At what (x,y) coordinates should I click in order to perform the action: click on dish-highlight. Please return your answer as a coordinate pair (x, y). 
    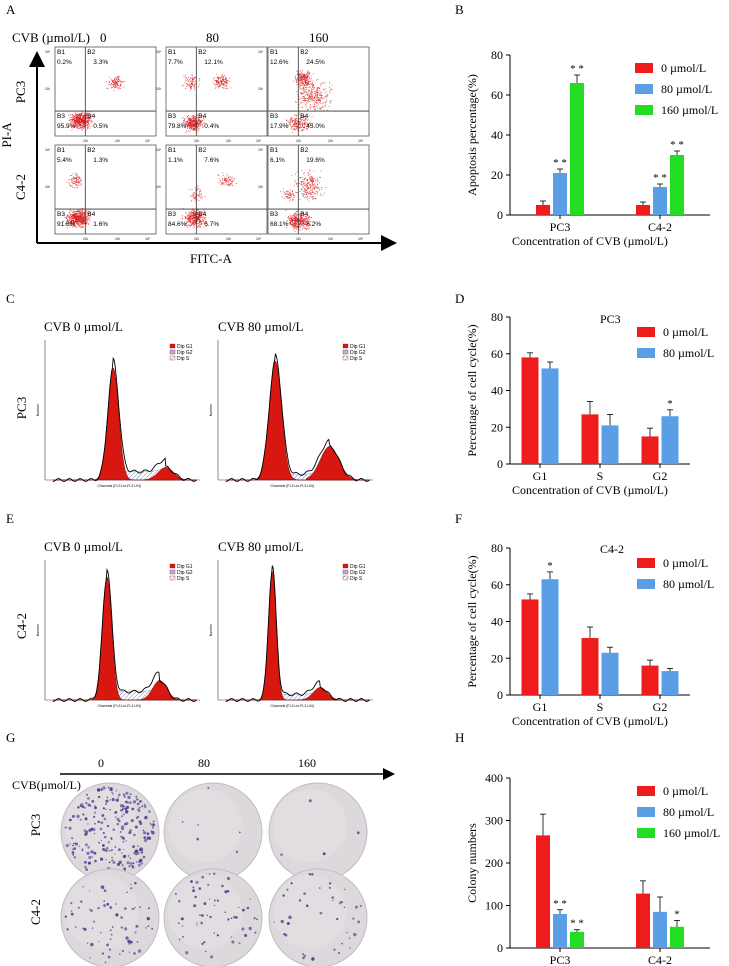
    Looking at the image, I should click on (310, 912).